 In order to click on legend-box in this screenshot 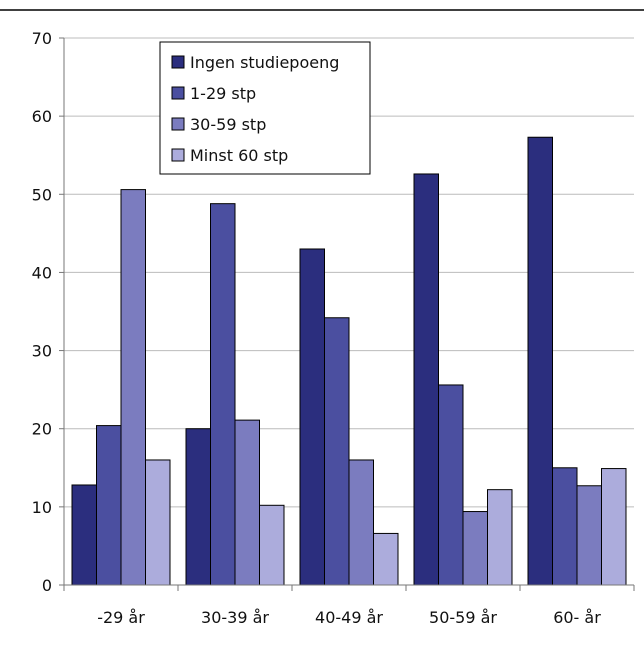, I will do `click(265, 108)`.